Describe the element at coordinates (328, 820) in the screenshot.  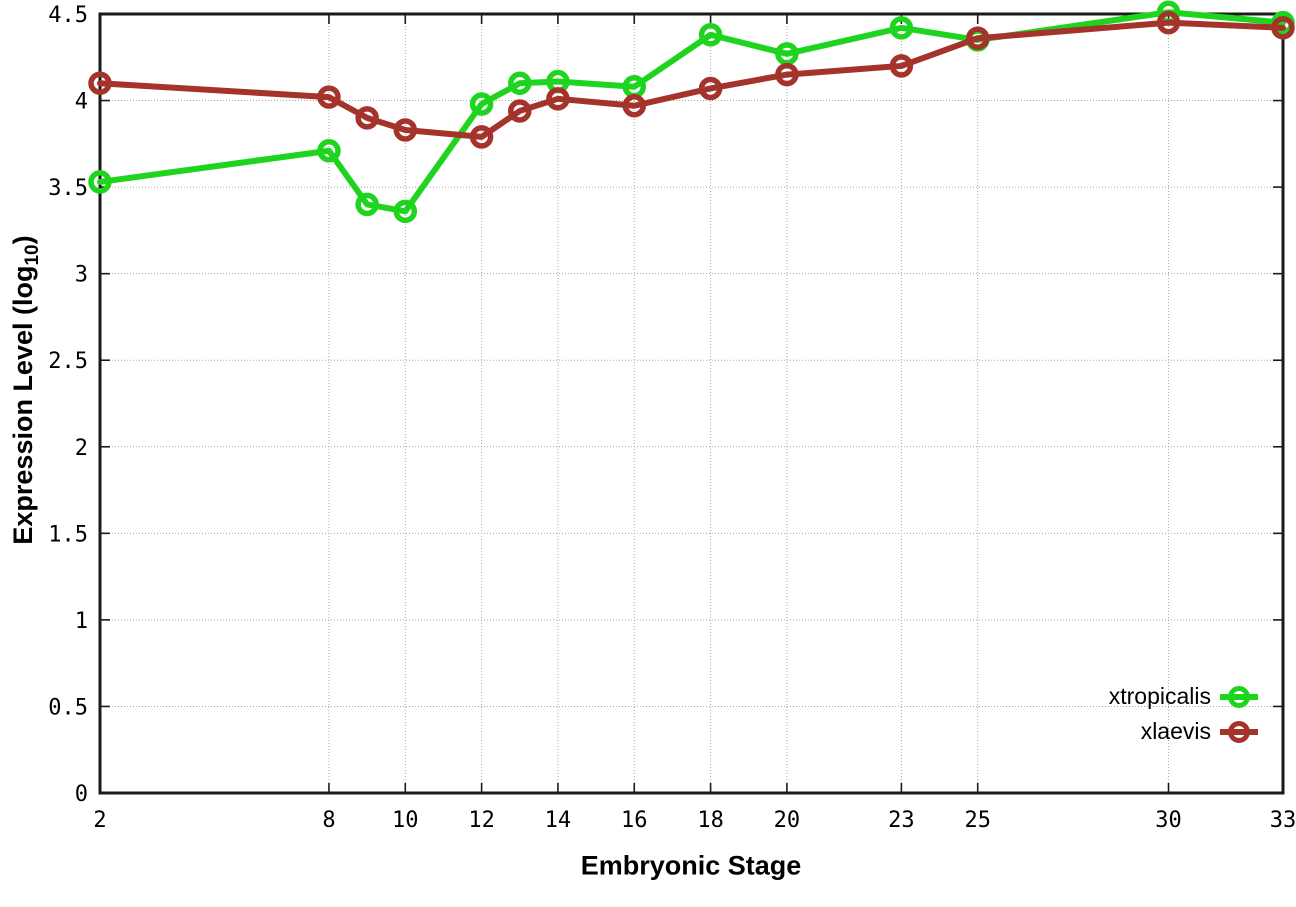
I see `x-tick-label: 8` at that location.